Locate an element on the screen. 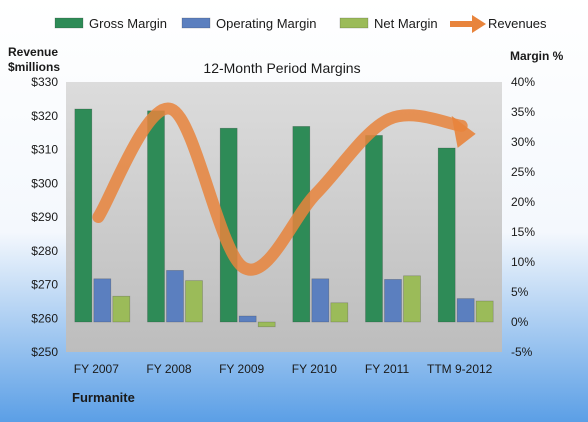 The height and width of the screenshot is (422, 588). operating-margin-legend-swatch is located at coordinates (196, 23).